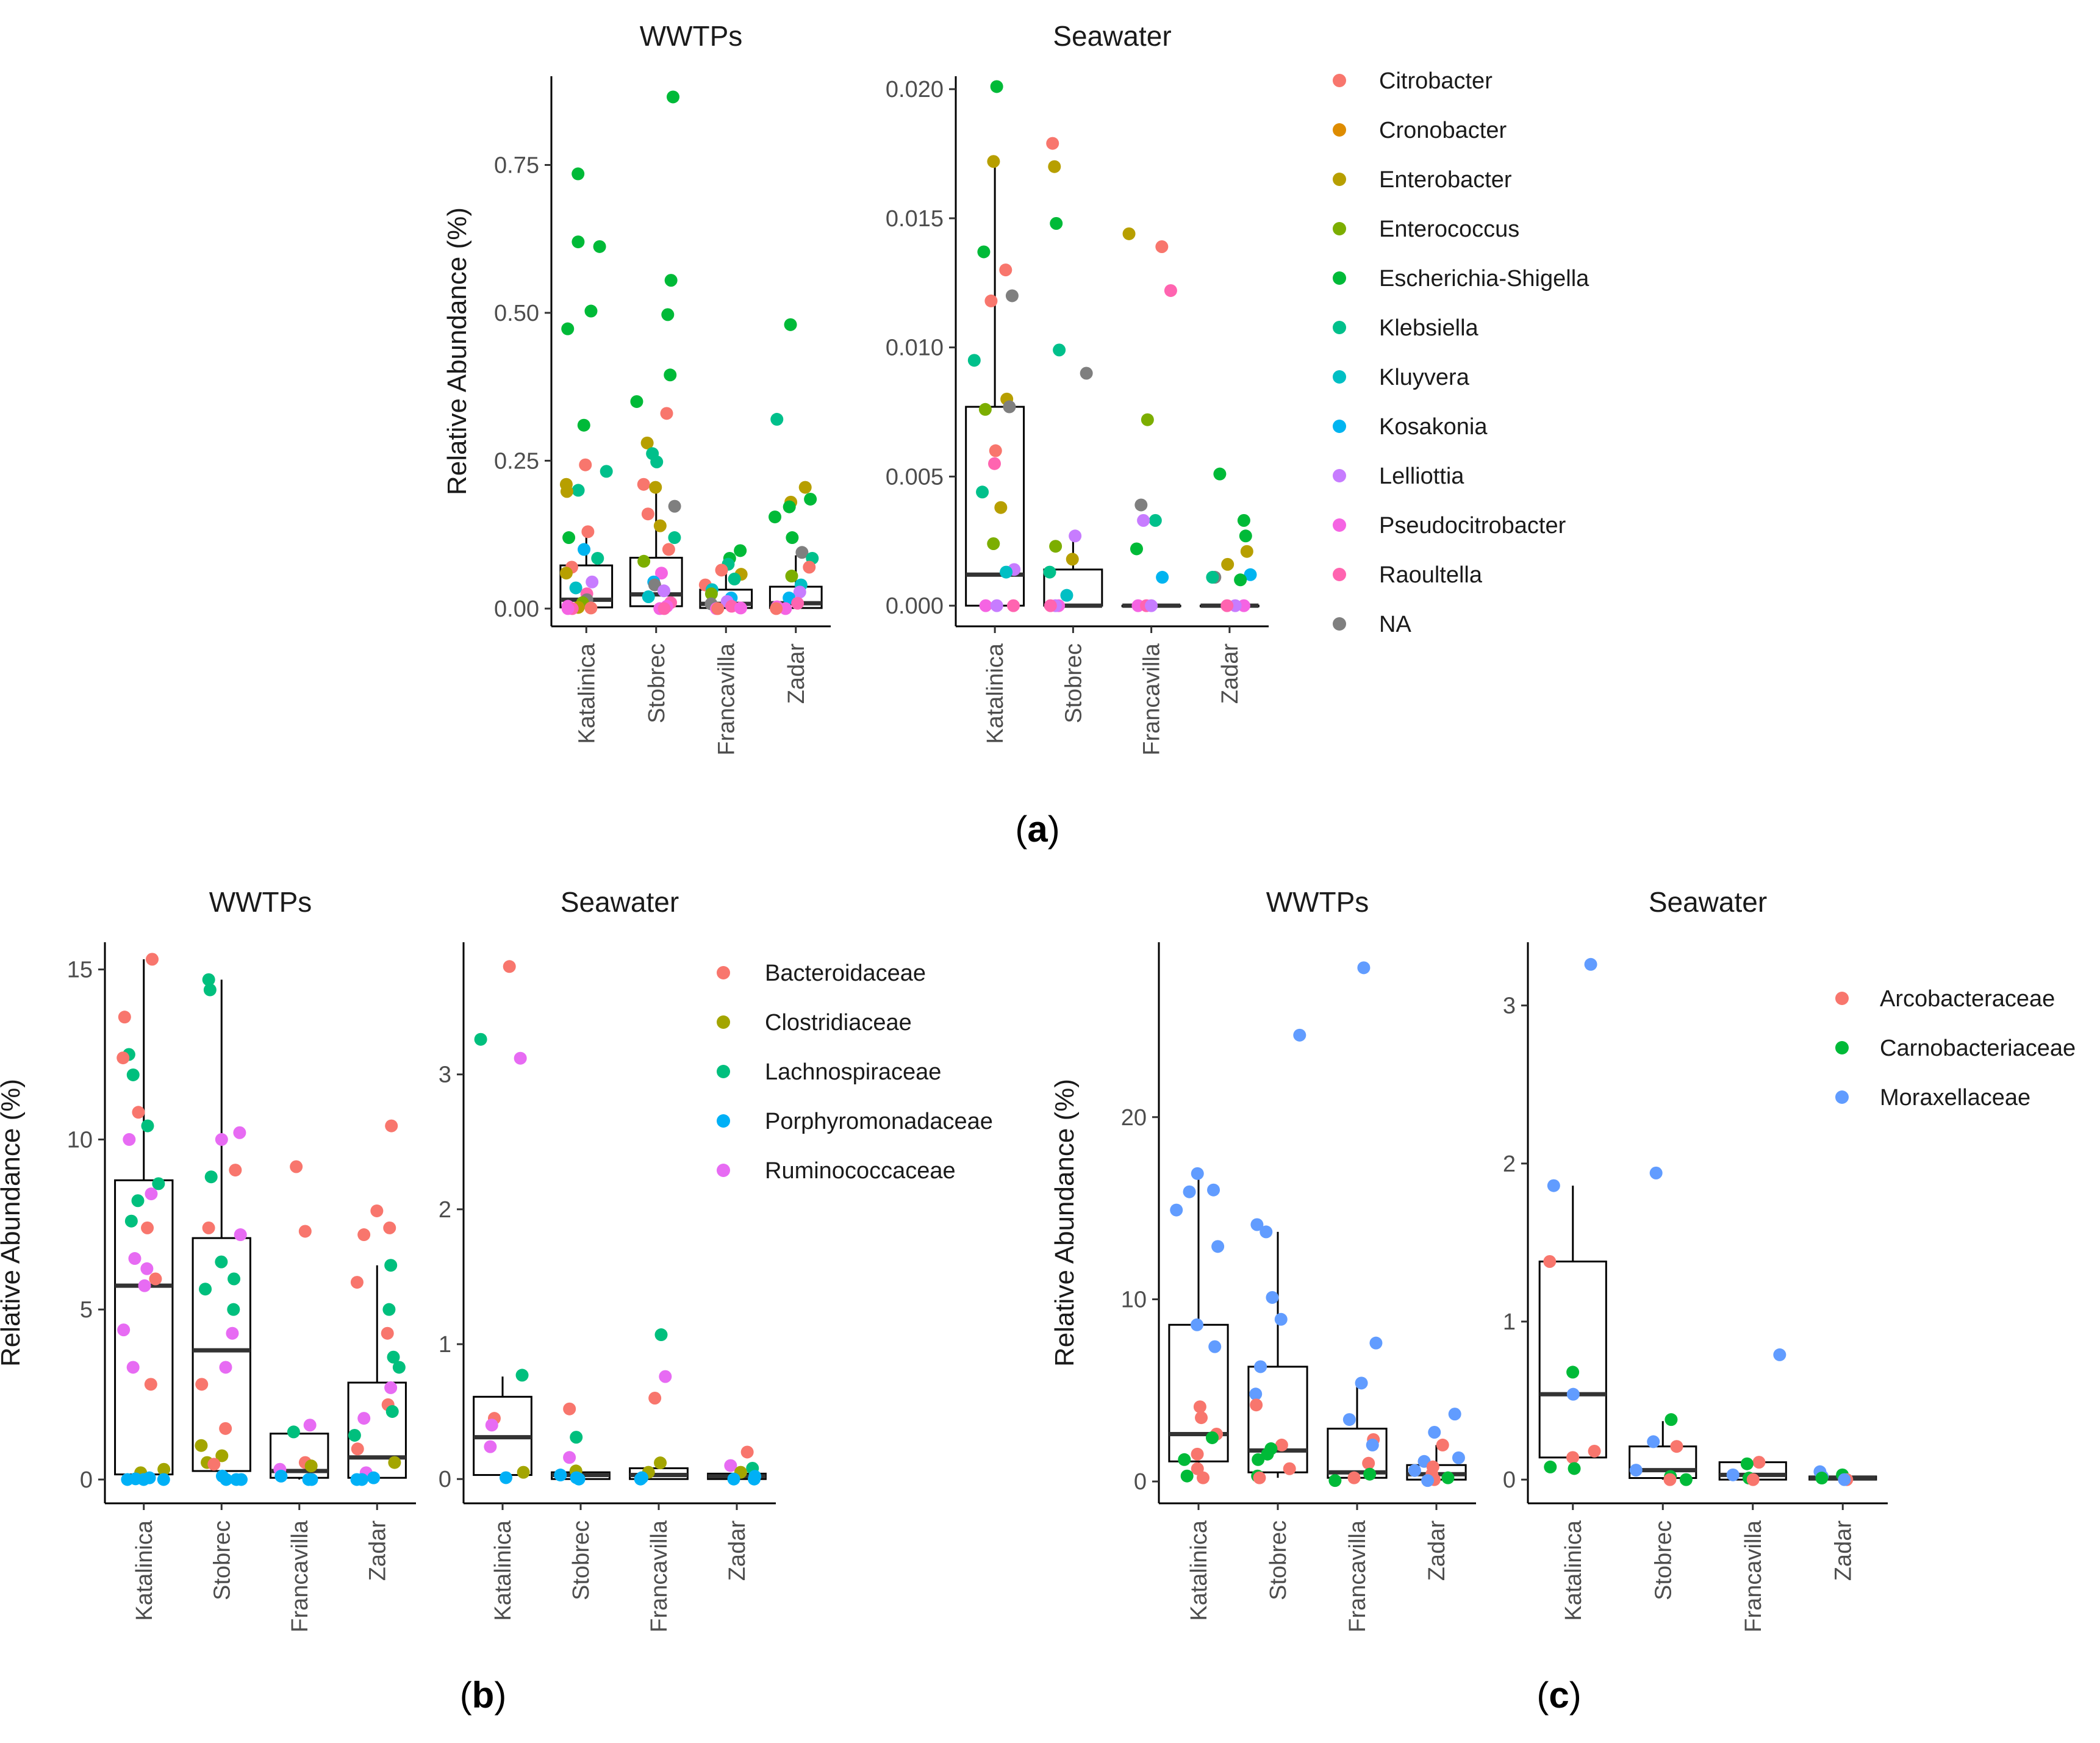 This screenshot has height=1743, width=2100. I want to click on legend-item: Raoultella, so click(1408, 575).